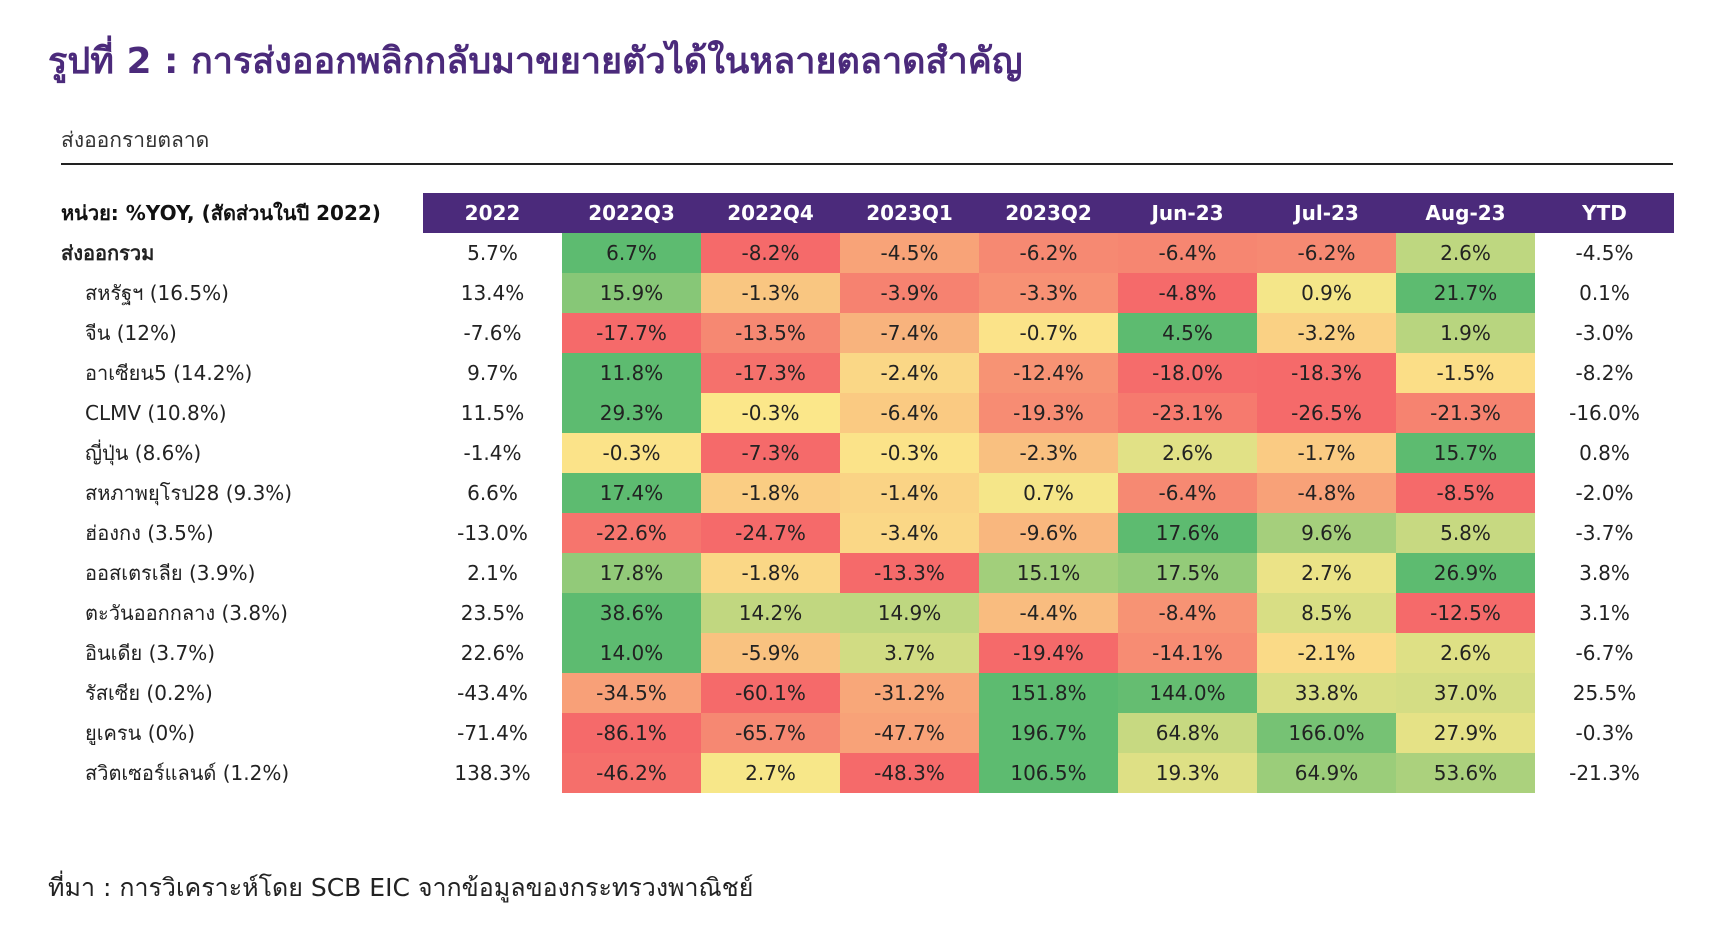  Describe the element at coordinates (189, 493) in the screenshot. I see `row-label: สหภาพยุโรป28 (9.3%)` at that location.